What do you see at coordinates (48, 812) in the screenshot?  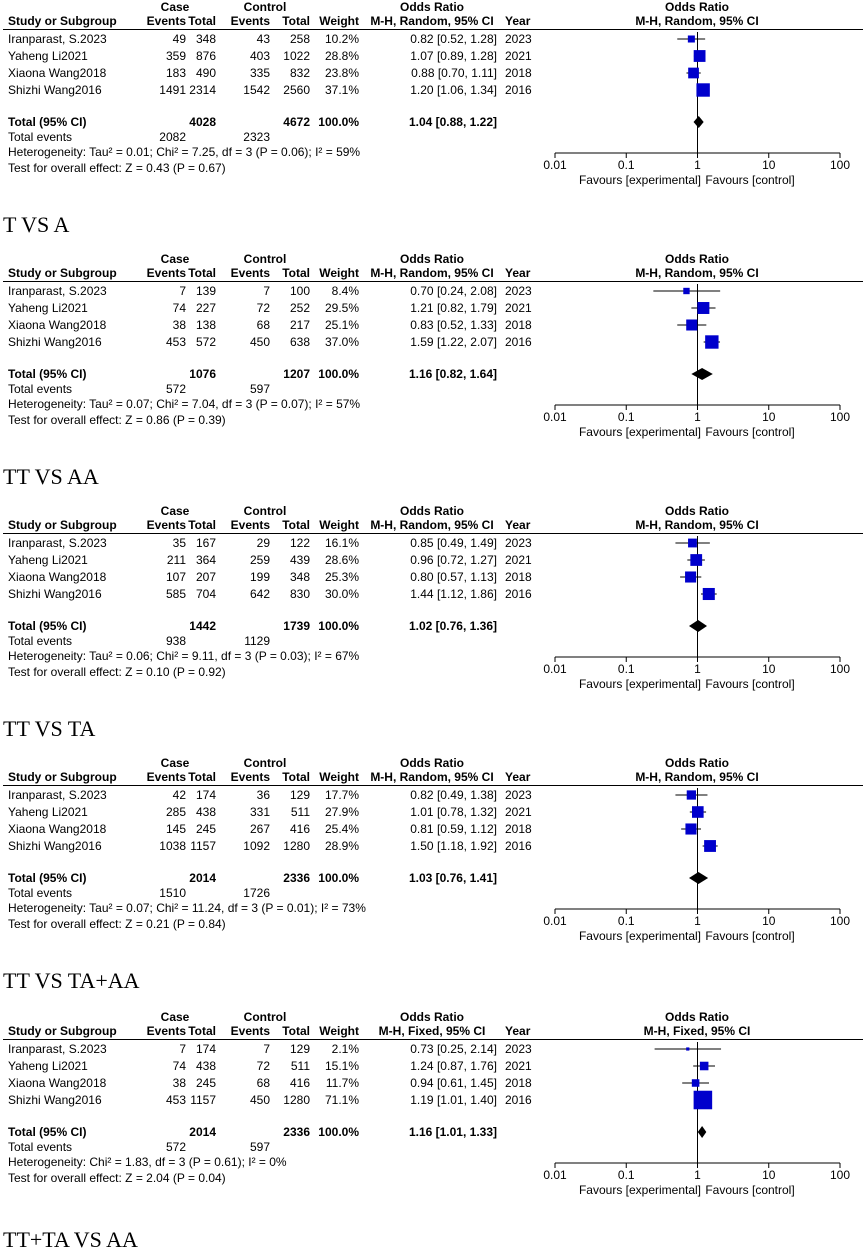 I see `study-name: Yaheng Li2021` at bounding box center [48, 812].